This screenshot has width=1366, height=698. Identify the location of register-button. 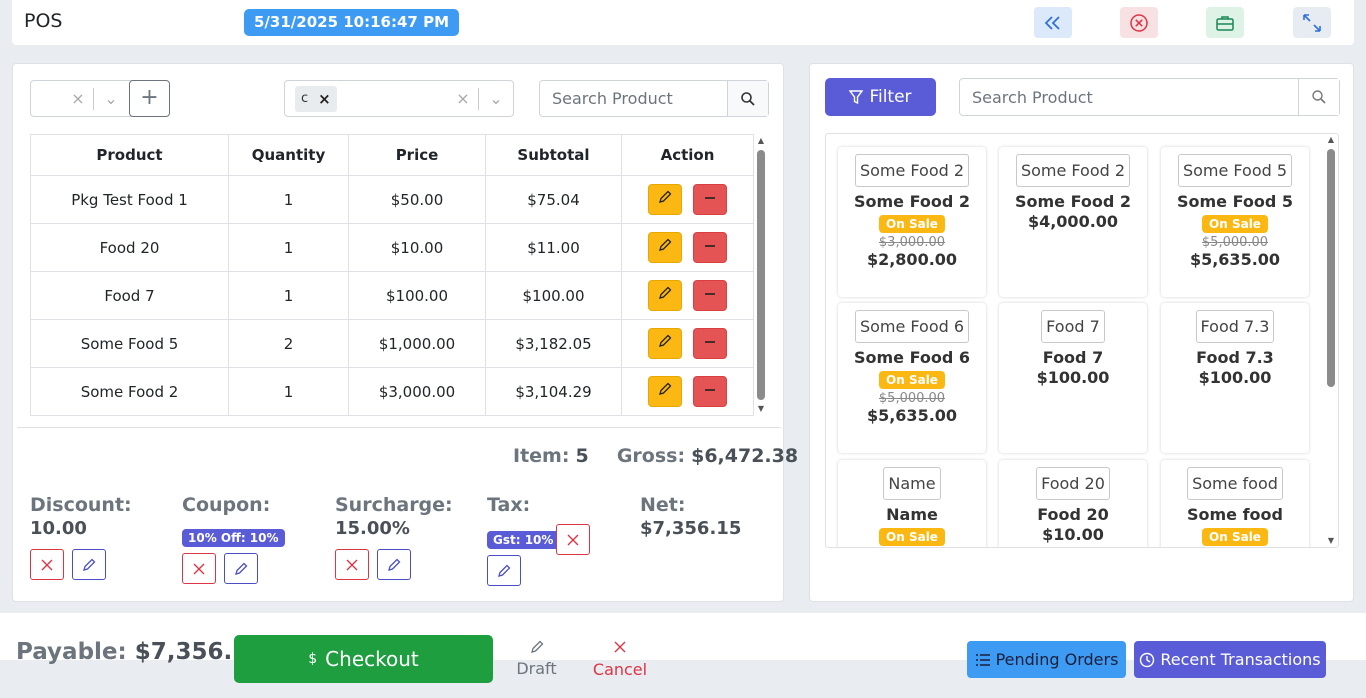
(1225, 22).